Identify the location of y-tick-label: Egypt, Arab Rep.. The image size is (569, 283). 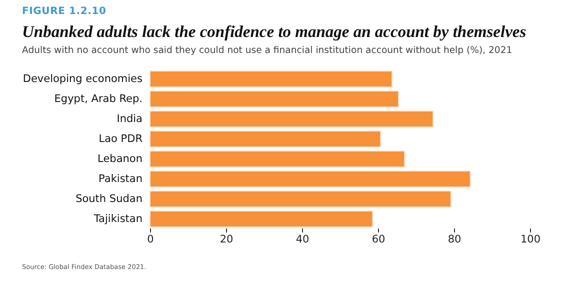
(98, 99).